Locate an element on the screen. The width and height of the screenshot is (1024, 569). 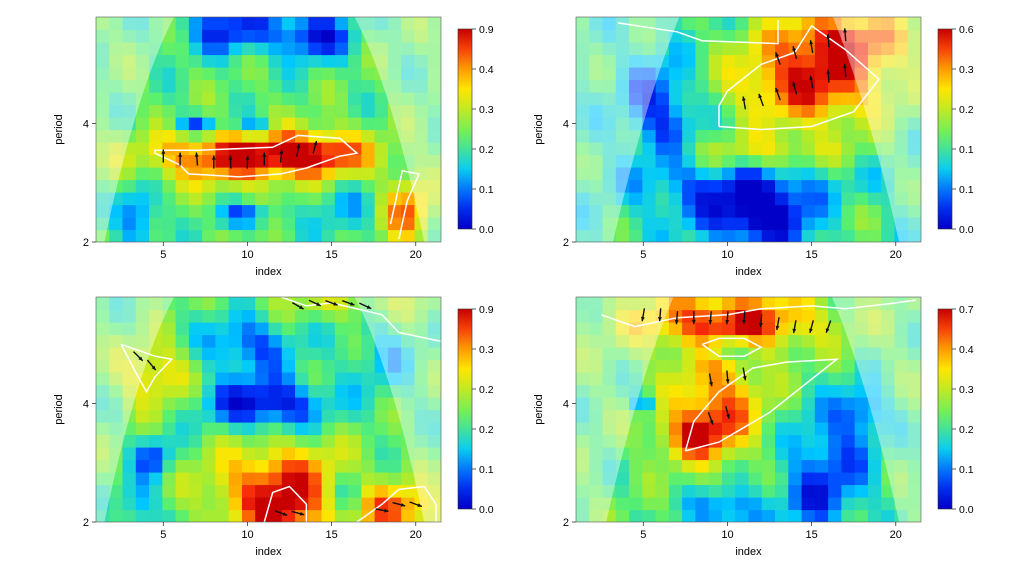
y-axis-label: period is located at coordinates (59, 409).